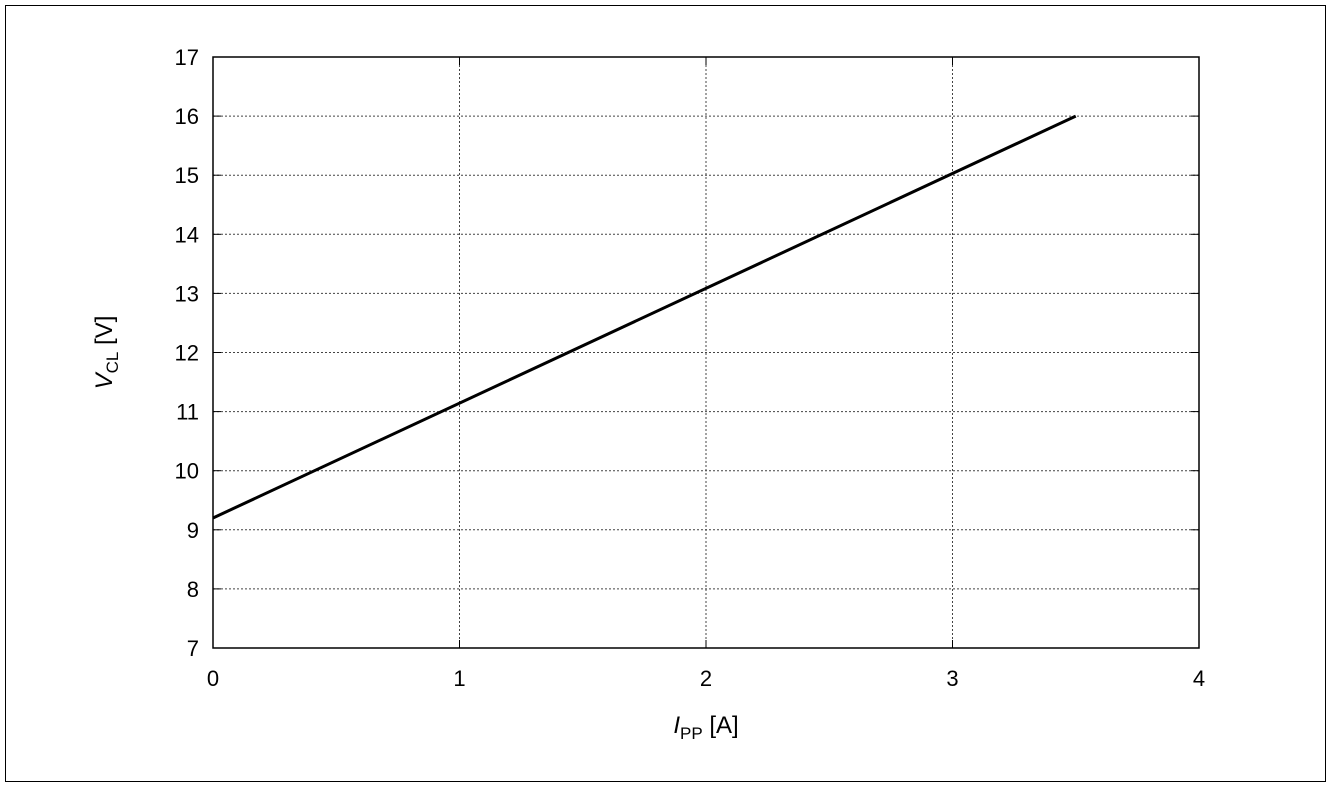  I want to click on y-tick-label: 15, so click(187, 175).